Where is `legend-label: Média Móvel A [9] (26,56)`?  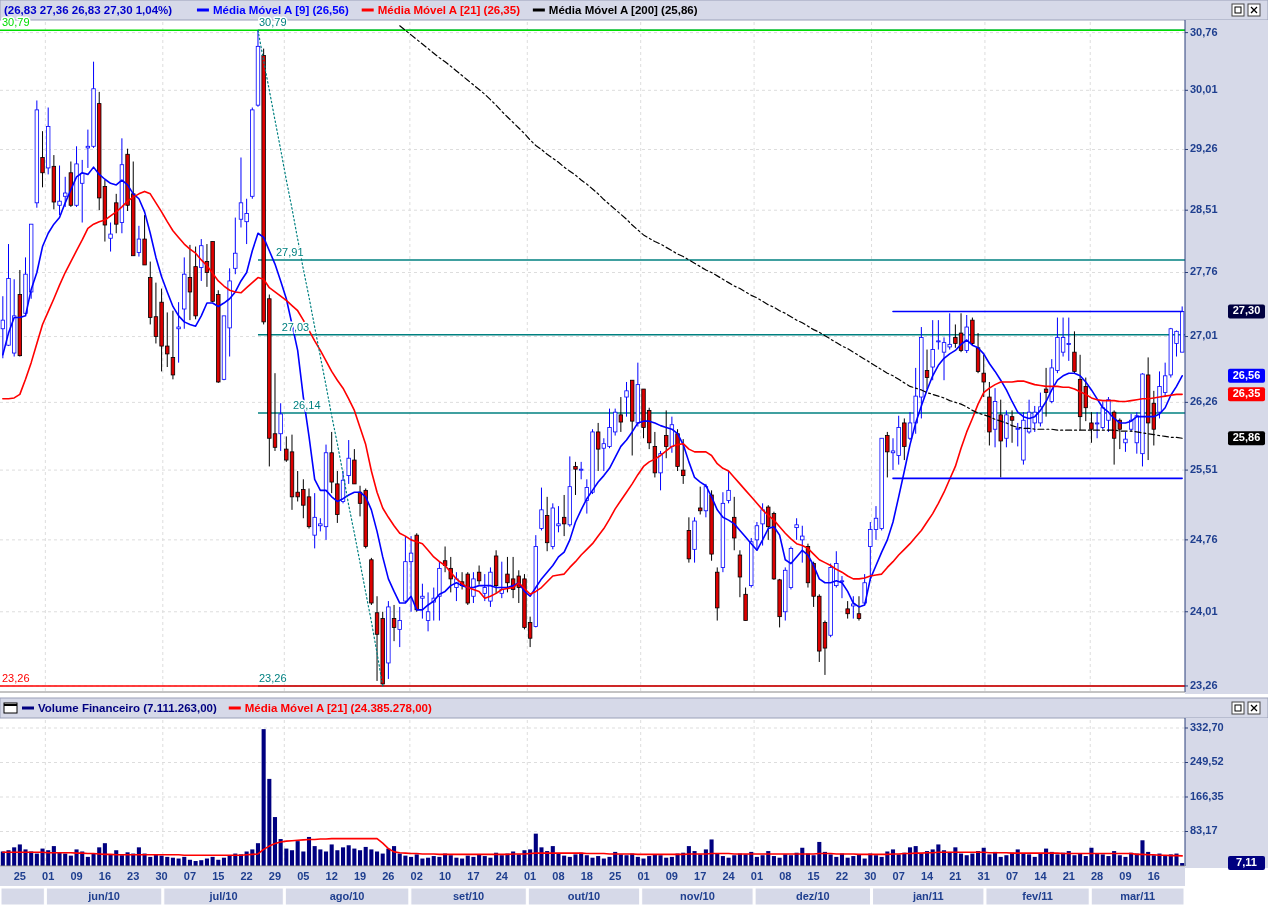
legend-label: Média Móvel A [9] (26,56) is located at coordinates (281, 10).